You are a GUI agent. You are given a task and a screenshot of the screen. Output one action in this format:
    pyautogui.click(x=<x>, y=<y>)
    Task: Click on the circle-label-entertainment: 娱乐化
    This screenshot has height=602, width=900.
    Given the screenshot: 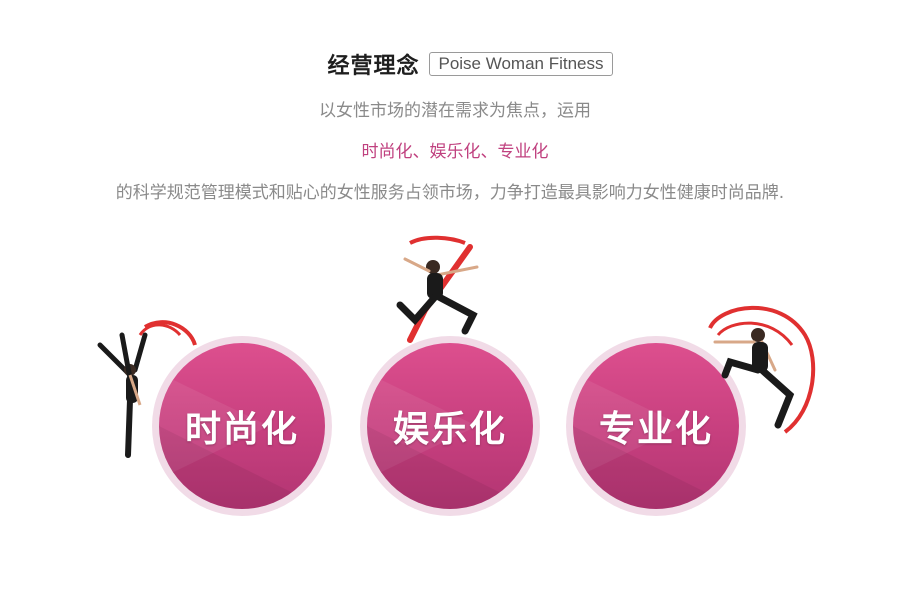 What is the action you would take?
    pyautogui.click(x=449, y=429)
    